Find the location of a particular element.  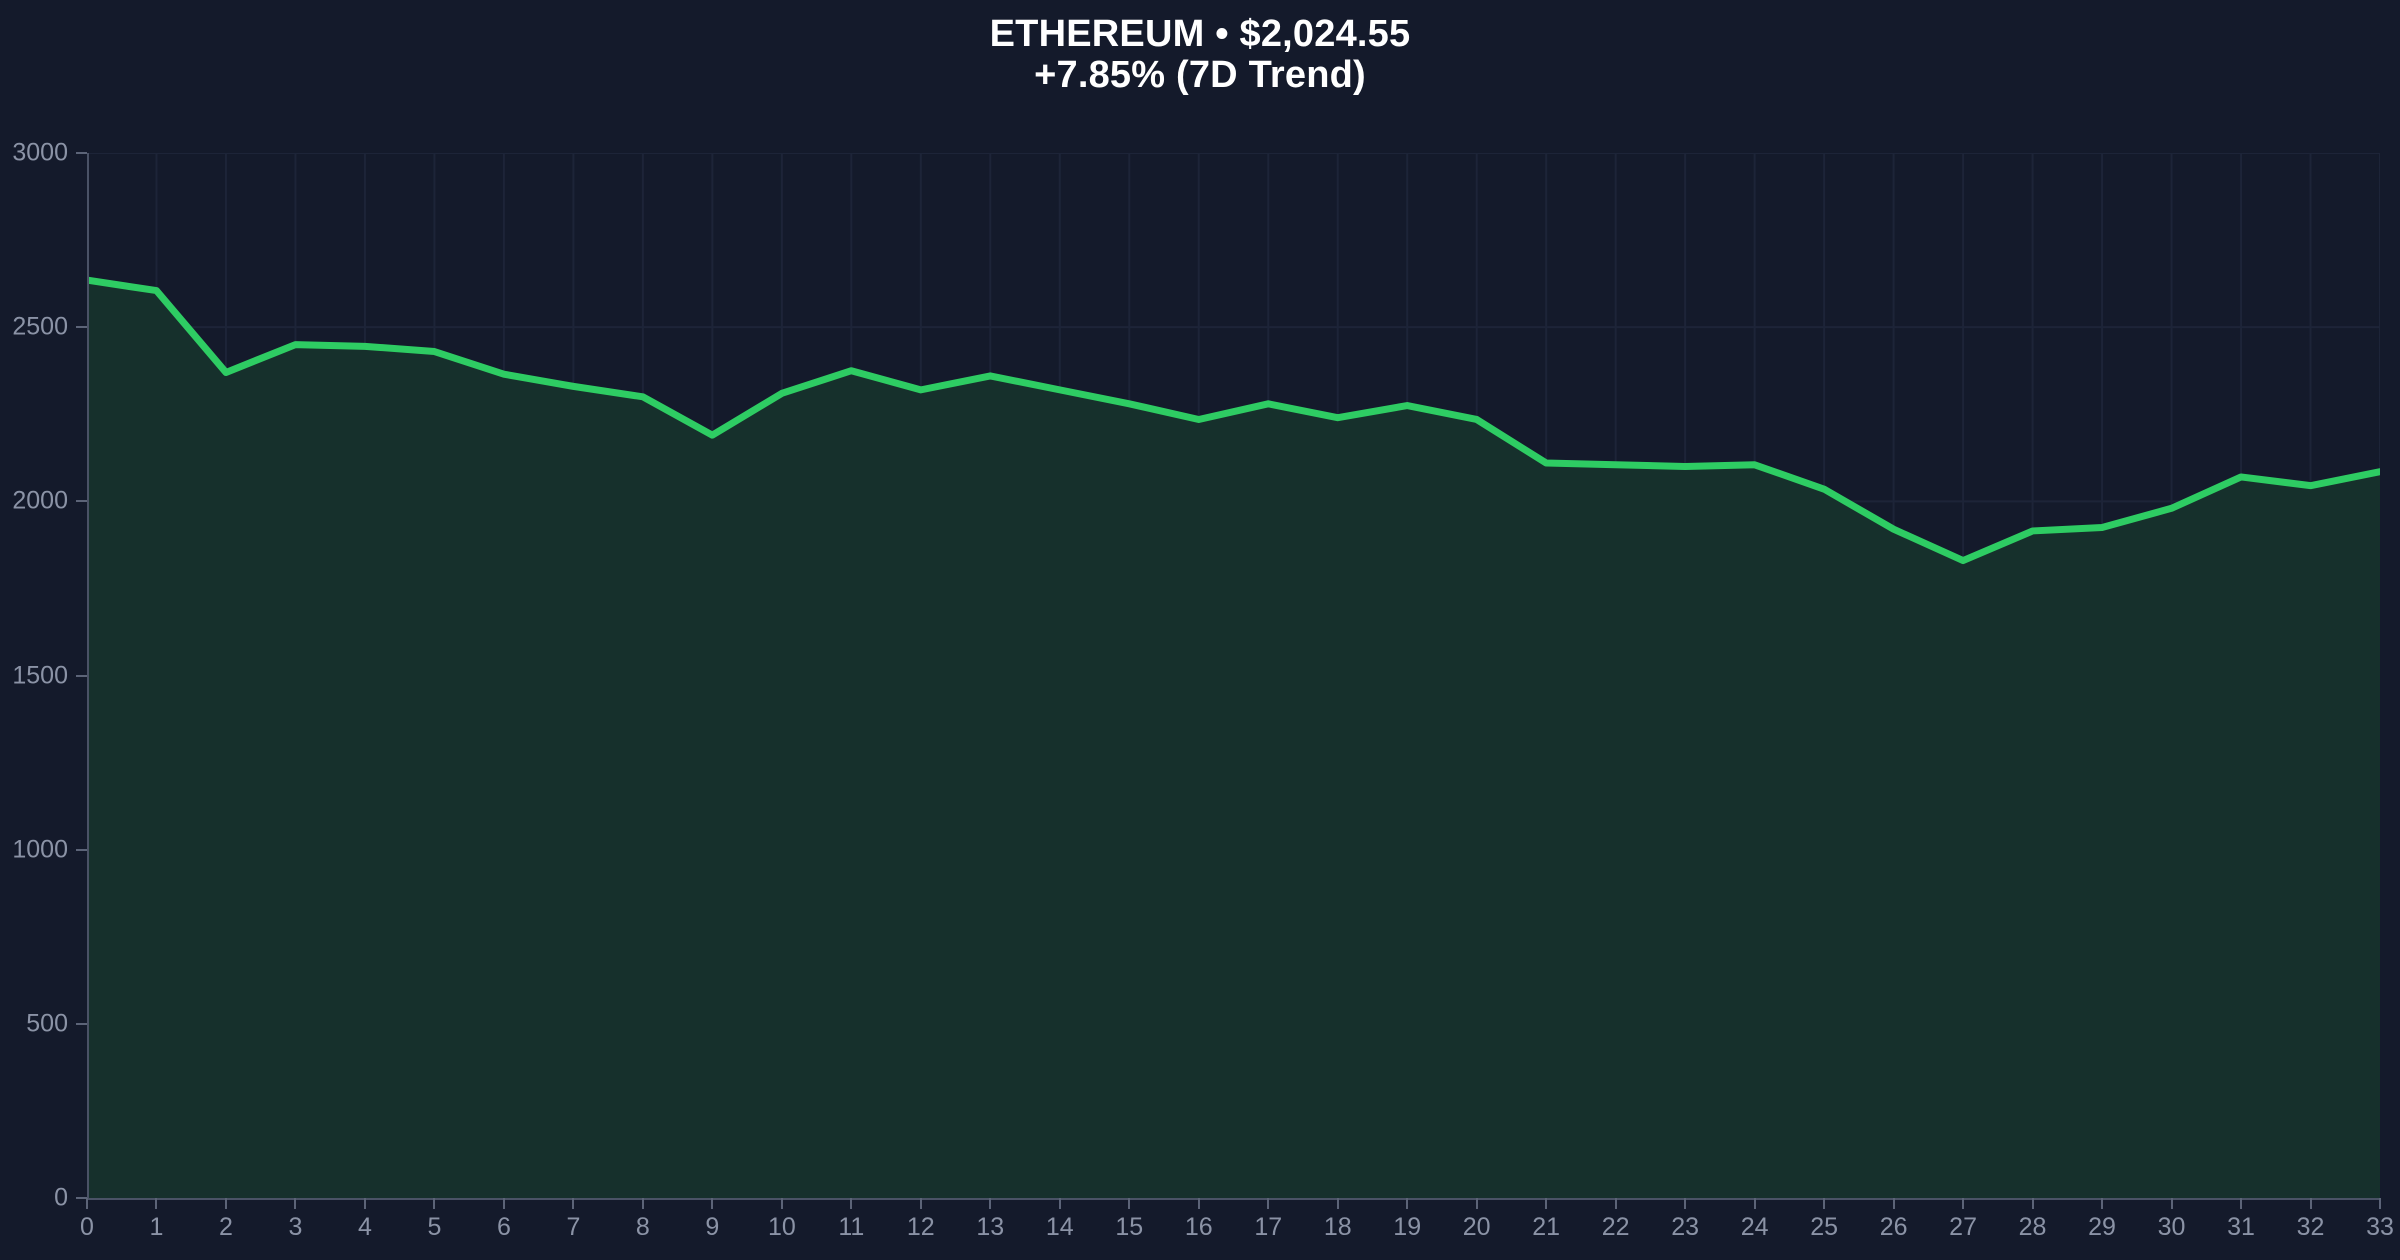

y-axis-tick-label: 2500 is located at coordinates (40, 326).